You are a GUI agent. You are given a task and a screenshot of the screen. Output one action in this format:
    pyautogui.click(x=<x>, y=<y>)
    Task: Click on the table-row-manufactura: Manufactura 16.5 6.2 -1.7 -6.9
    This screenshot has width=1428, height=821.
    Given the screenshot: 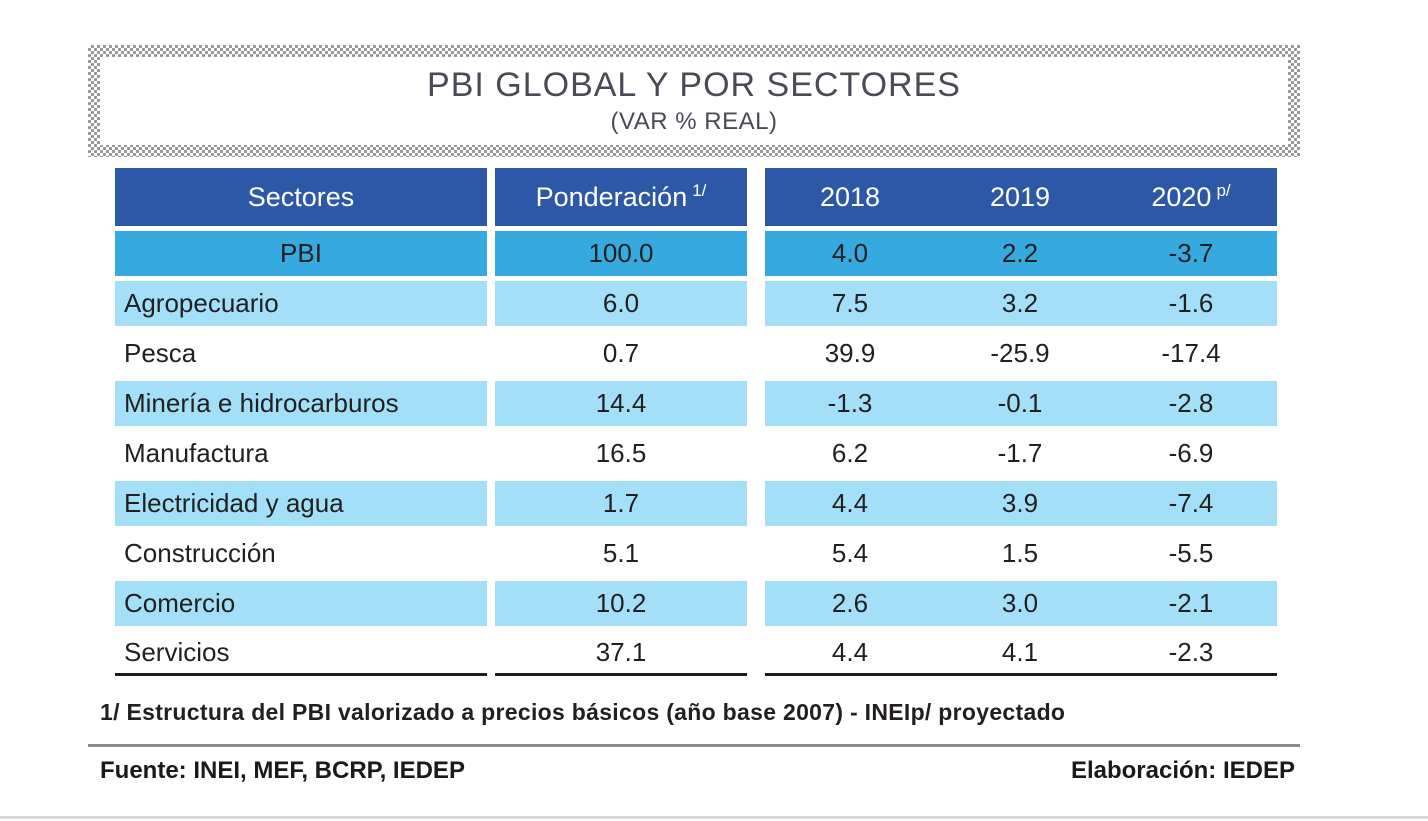 What is the action you would take?
    pyautogui.click(x=696, y=453)
    